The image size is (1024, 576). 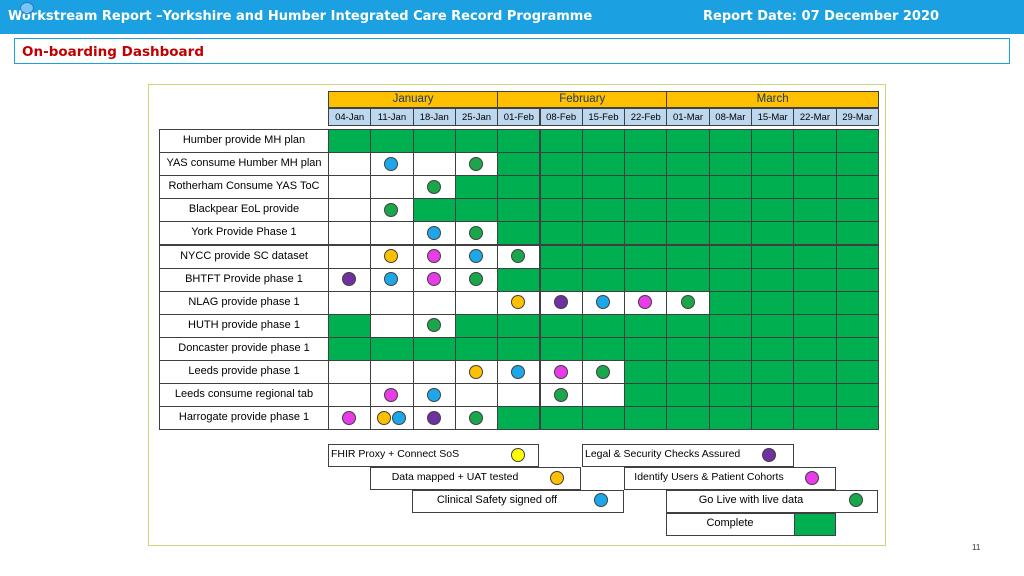 I want to click on legend-blue-dot, so click(x=601, y=500).